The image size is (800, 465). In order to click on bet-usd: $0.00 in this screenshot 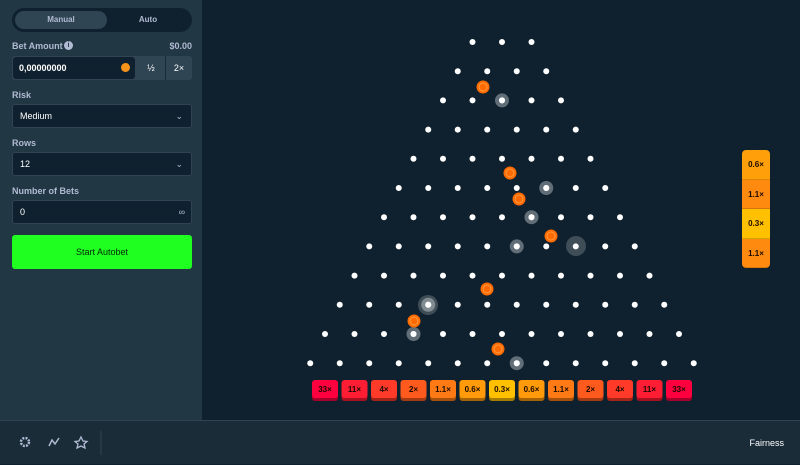, I will do `click(180, 46)`.